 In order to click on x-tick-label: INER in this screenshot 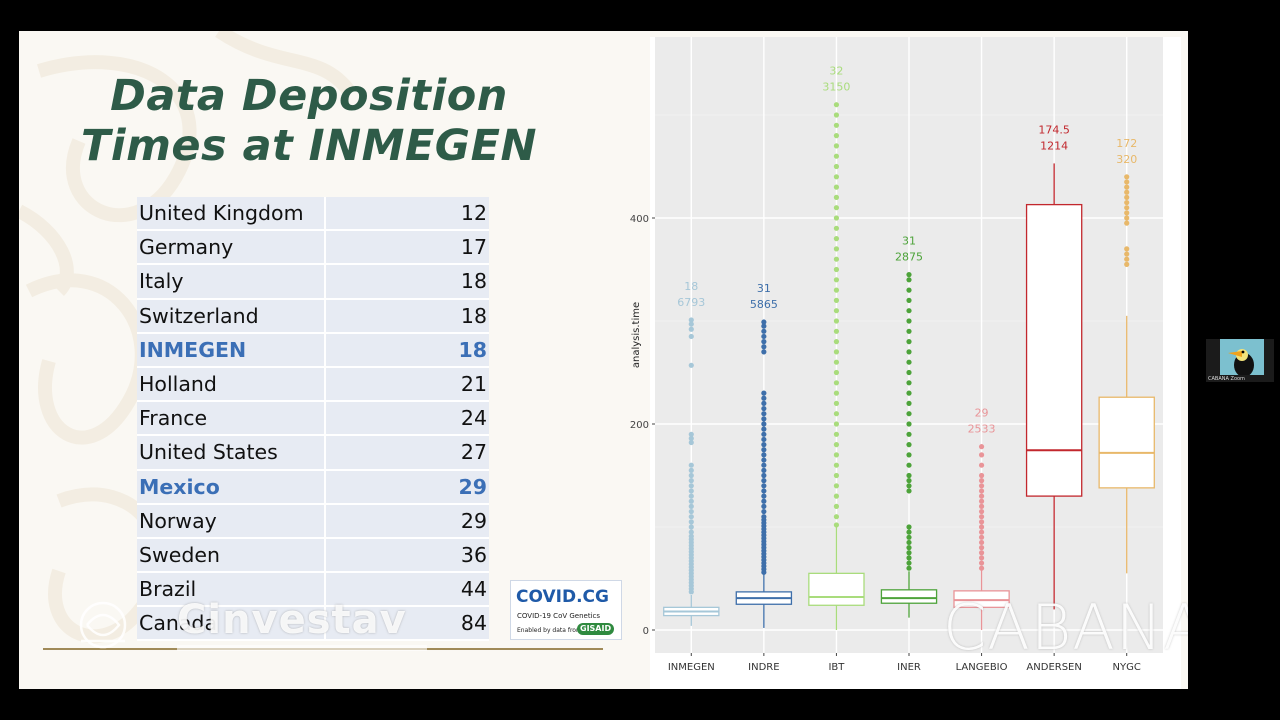, I will do `click(909, 667)`.